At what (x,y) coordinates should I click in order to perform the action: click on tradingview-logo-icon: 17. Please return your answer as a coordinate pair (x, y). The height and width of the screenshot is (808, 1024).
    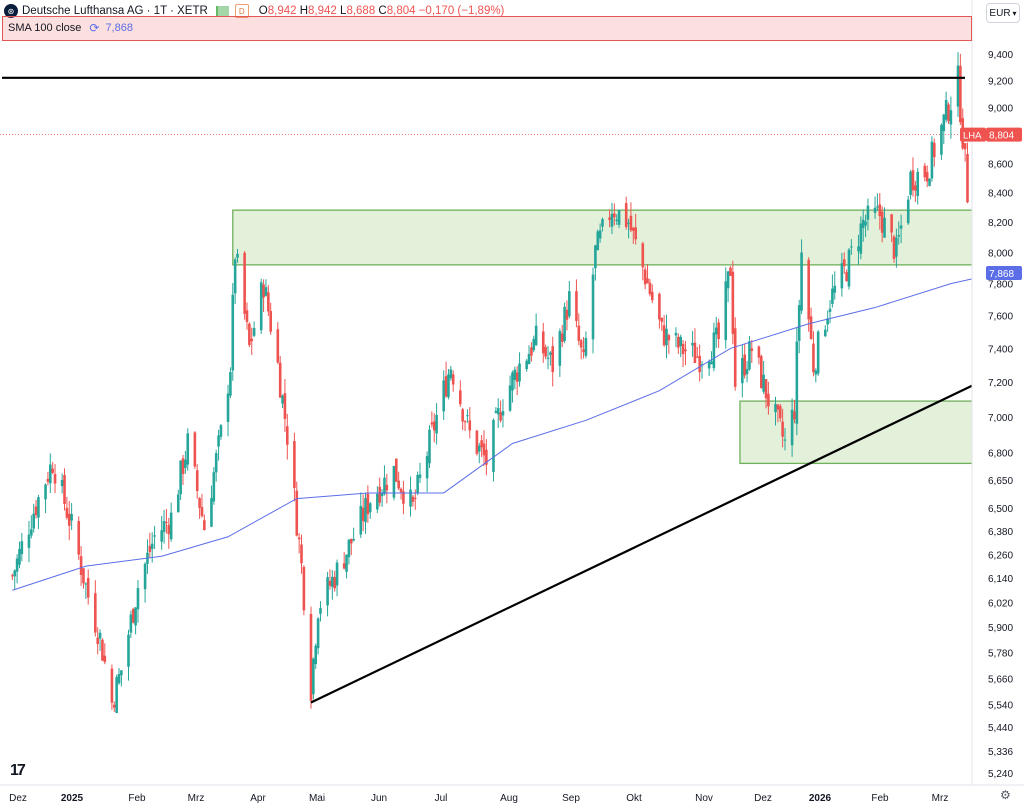
    Looking at the image, I should click on (18, 770).